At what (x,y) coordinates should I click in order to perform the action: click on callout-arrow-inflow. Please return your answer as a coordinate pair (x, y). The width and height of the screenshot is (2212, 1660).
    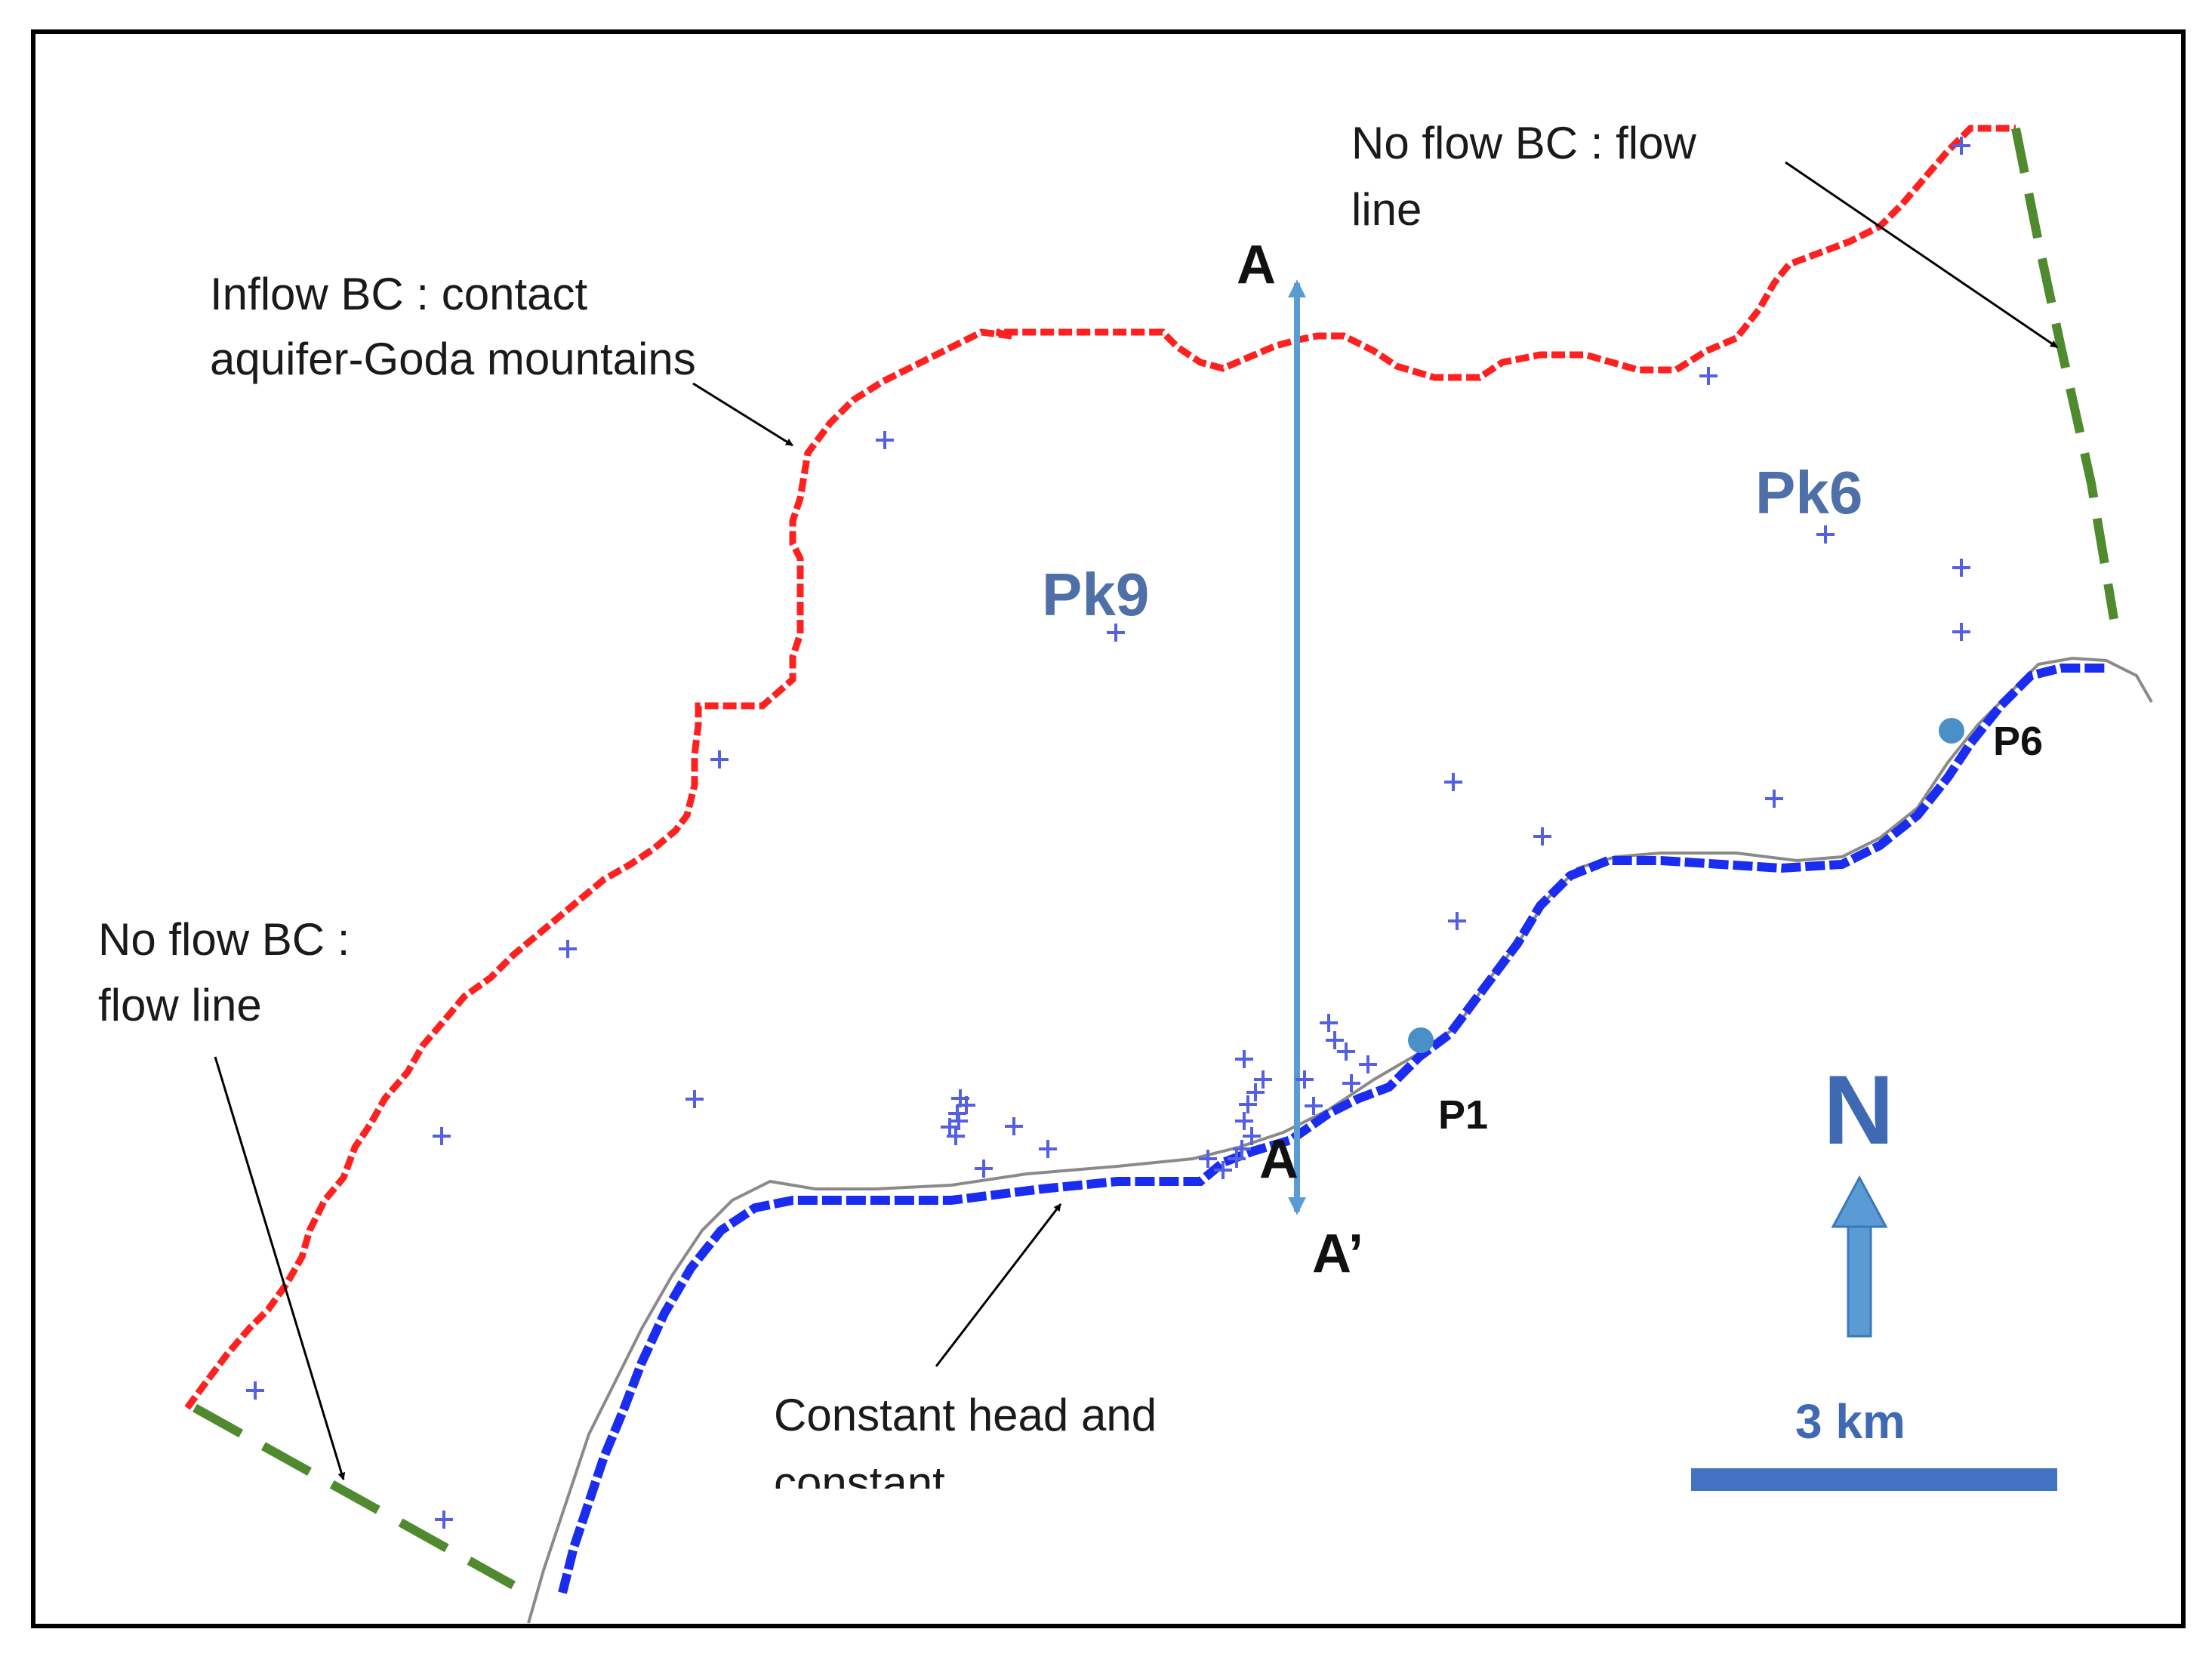
    Looking at the image, I should click on (742, 415).